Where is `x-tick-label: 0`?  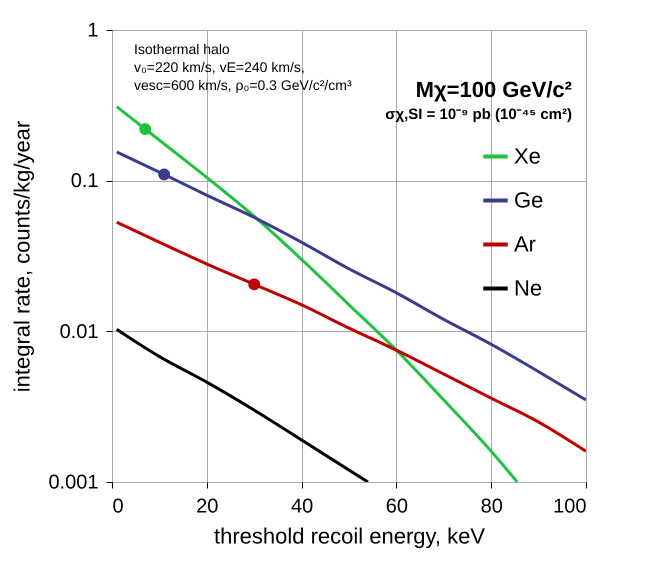 x-tick-label: 0 is located at coordinates (118, 507).